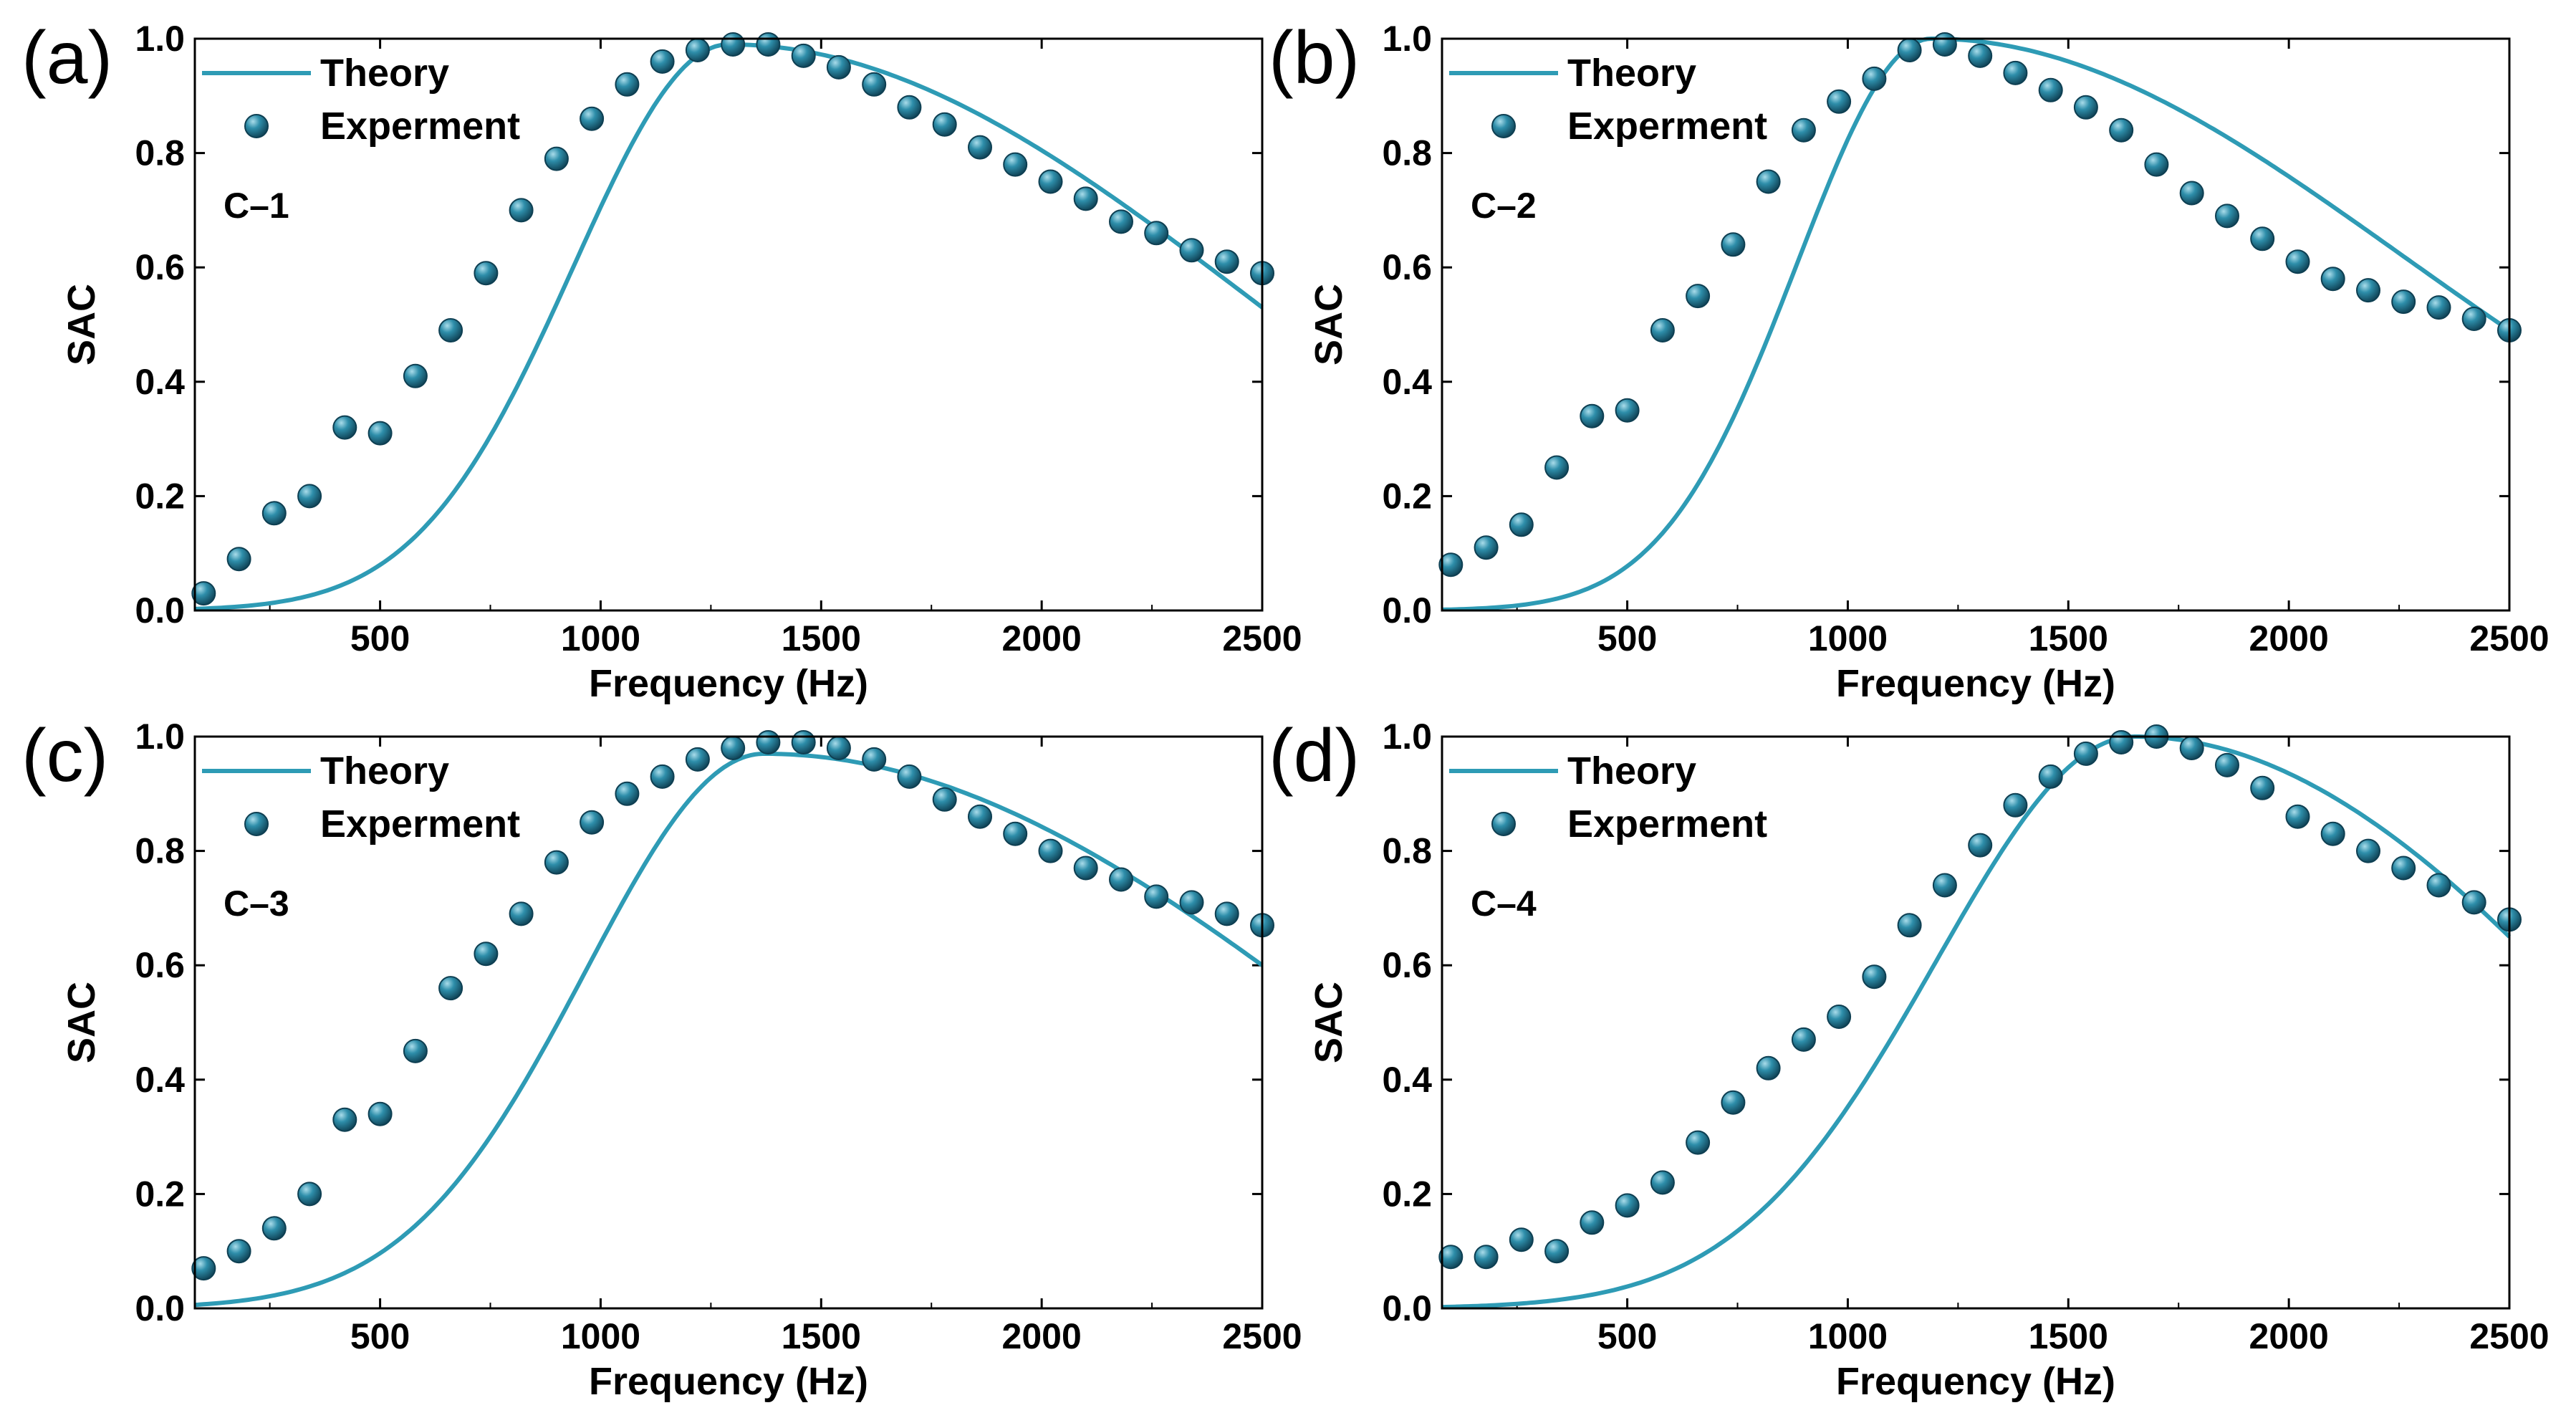  I want to click on y-tick-label: 0.4, so click(1407, 1080).